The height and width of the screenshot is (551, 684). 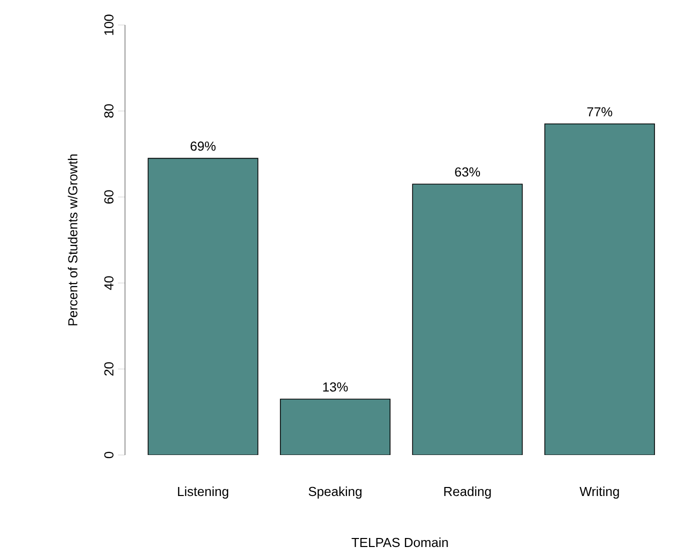 I want to click on data-label: 13%, so click(x=335, y=387).